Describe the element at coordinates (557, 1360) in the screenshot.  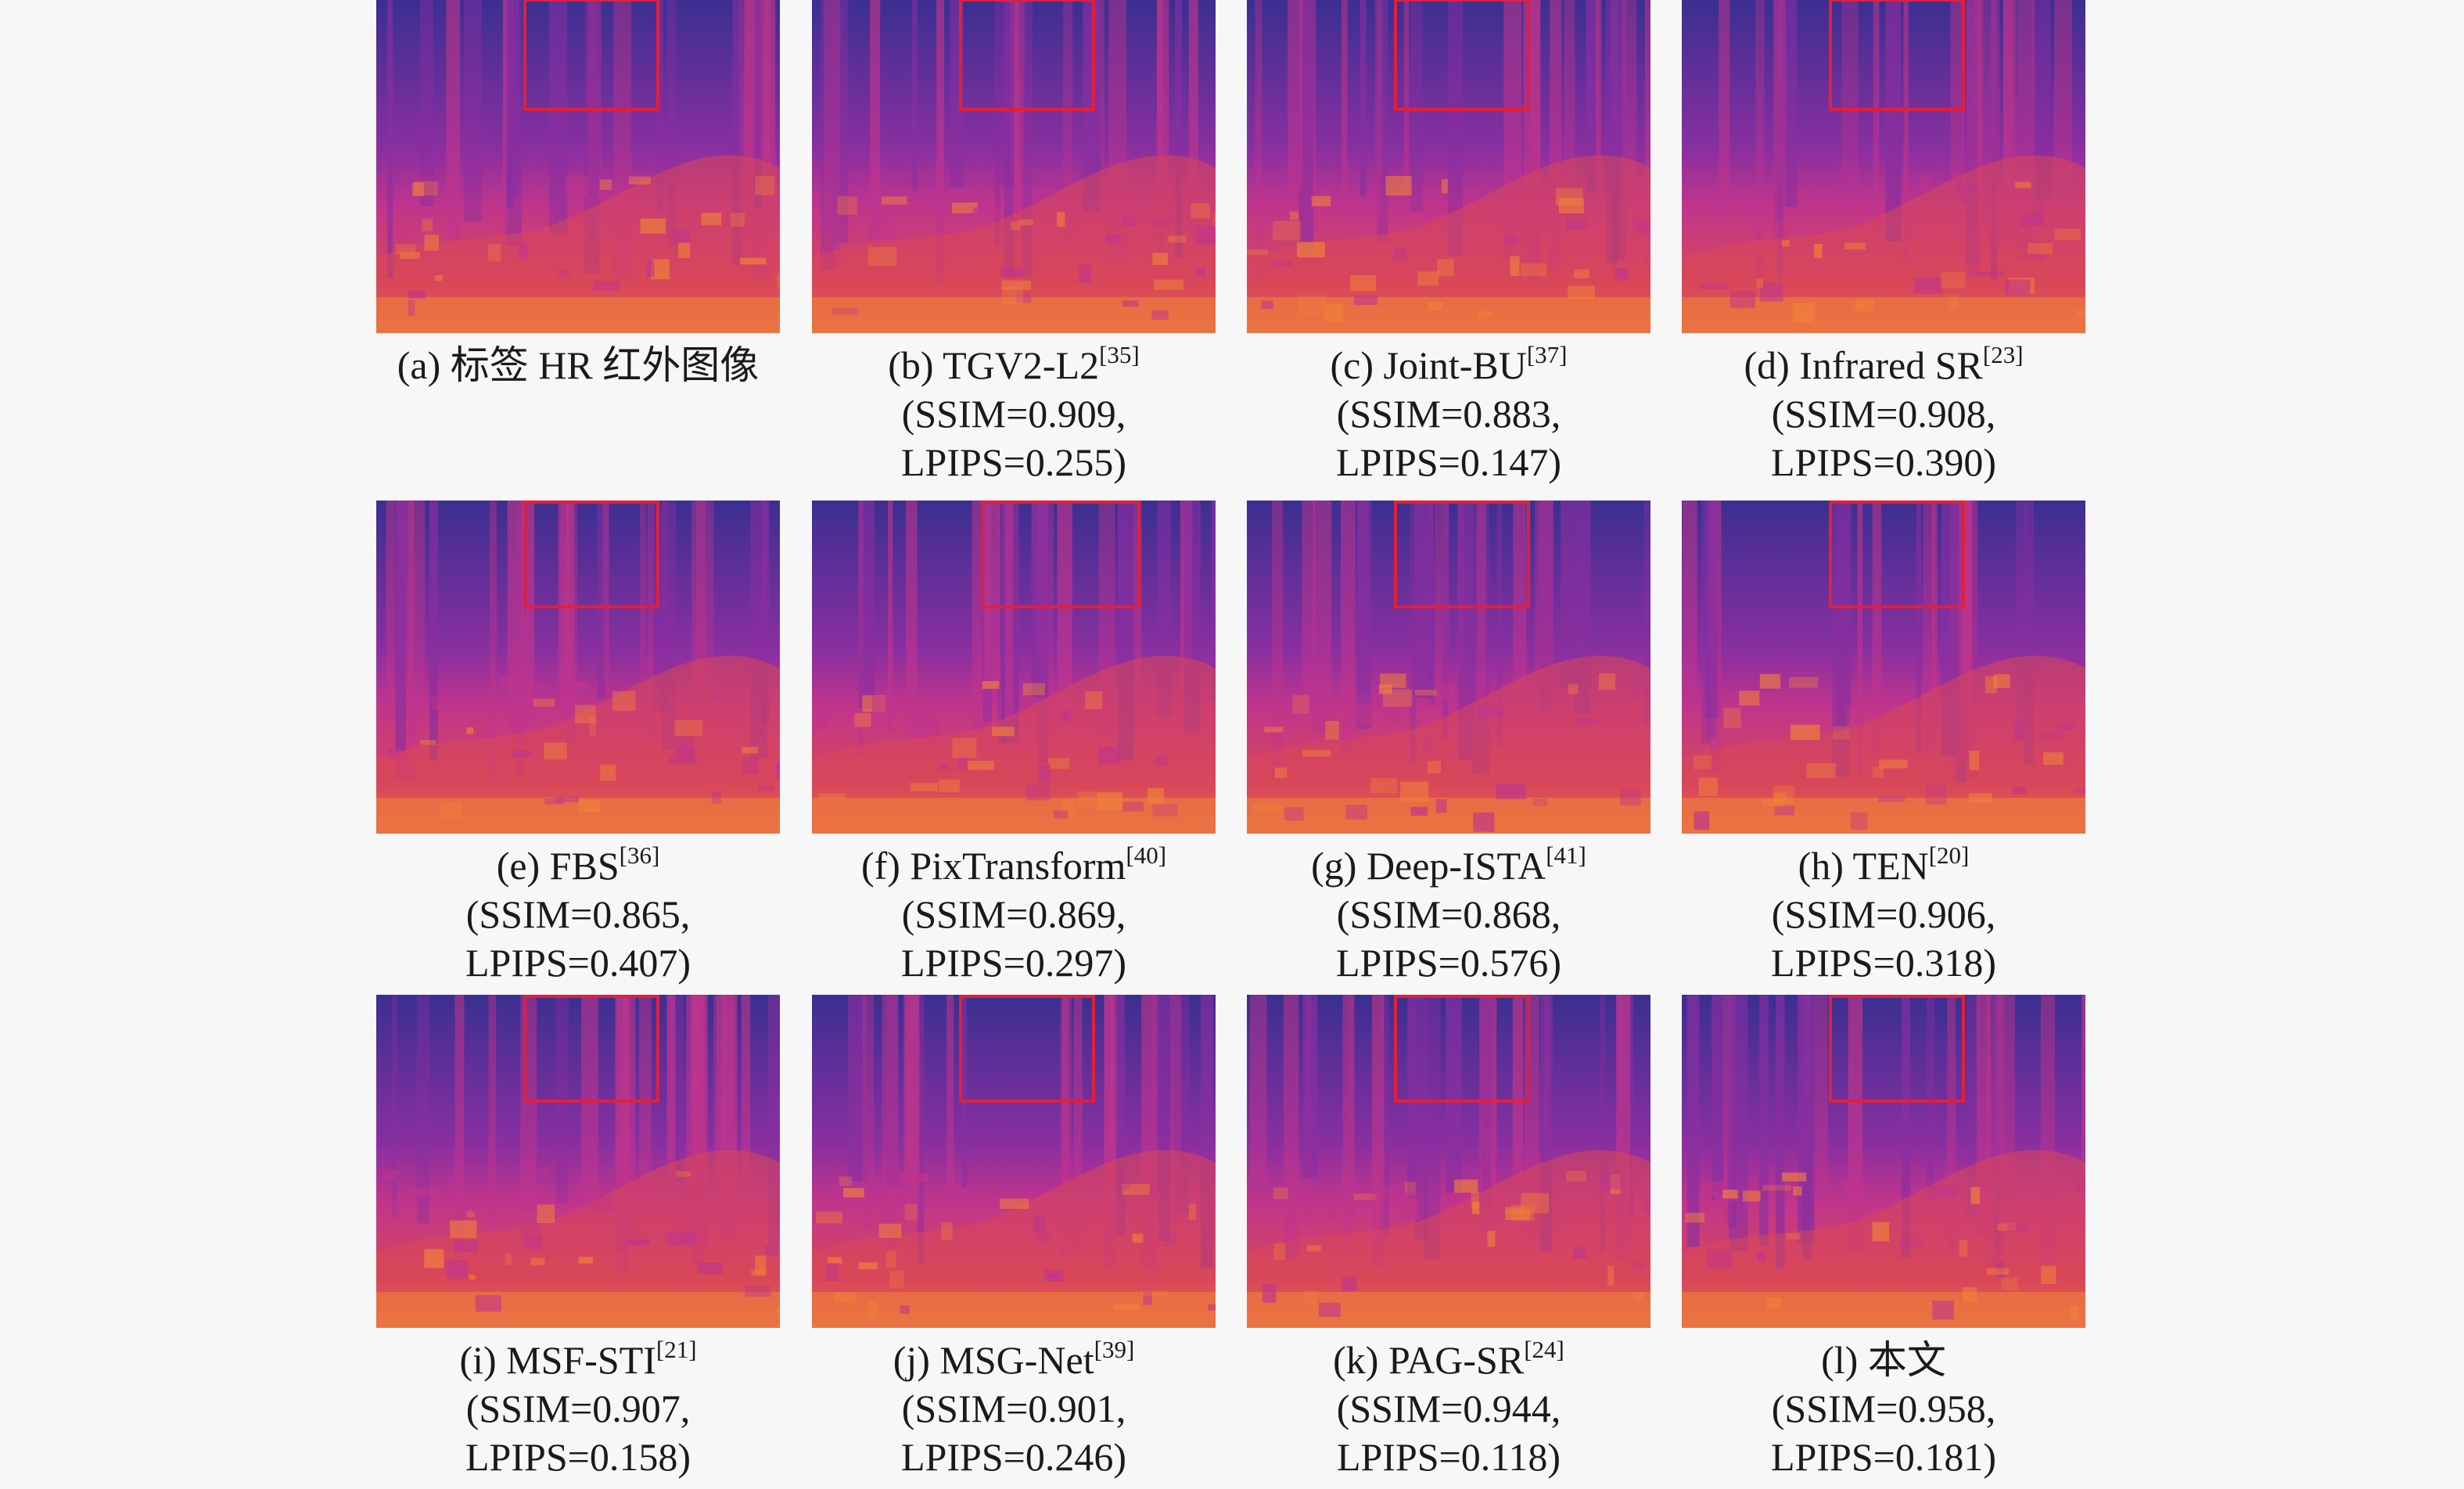
I see `caption-label: (i) MSF-STI` at that location.